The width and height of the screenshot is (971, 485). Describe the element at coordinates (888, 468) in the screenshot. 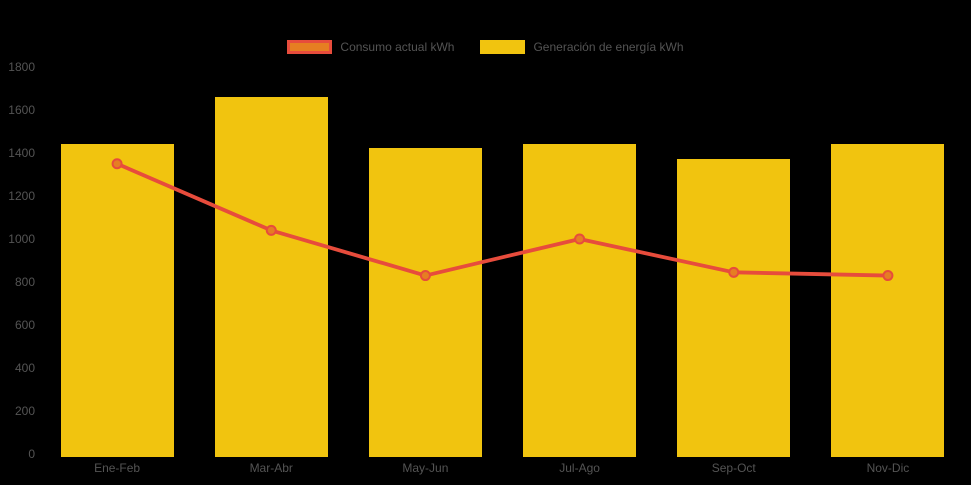

I see `x-axis-tick-label-Nov-Dic: Nov-Dic` at that location.